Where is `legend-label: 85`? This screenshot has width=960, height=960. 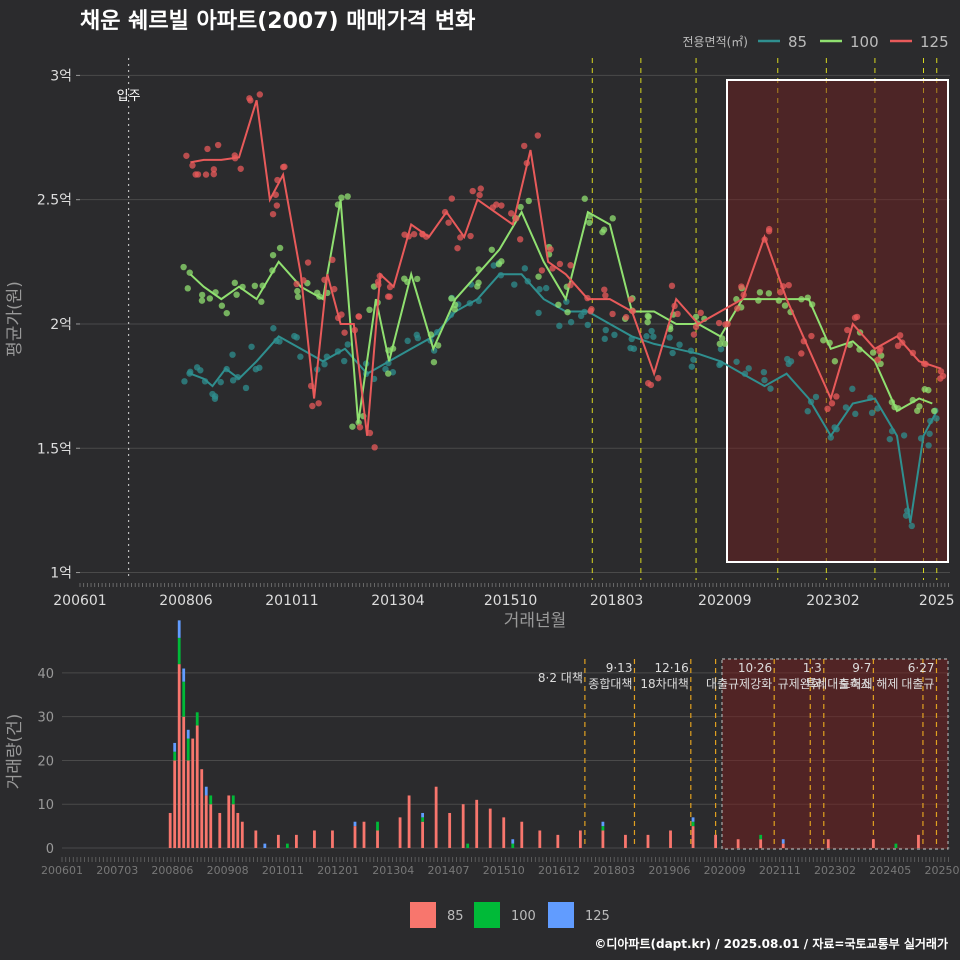
legend-label: 85 is located at coordinates (797, 42).